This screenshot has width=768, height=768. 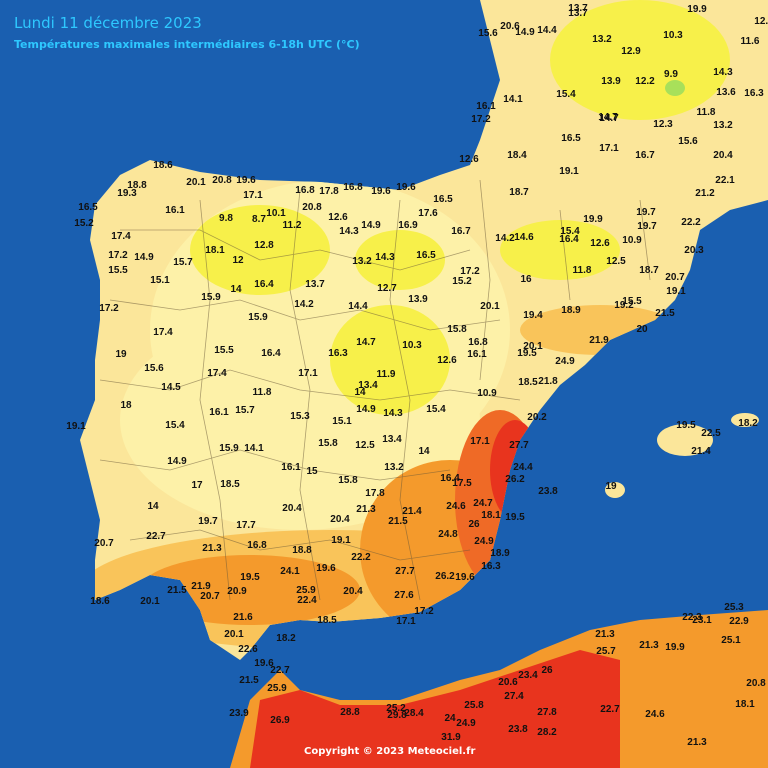 What do you see at coordinates (171, 387) in the screenshot?
I see `station-temp-label: 14.5` at bounding box center [171, 387].